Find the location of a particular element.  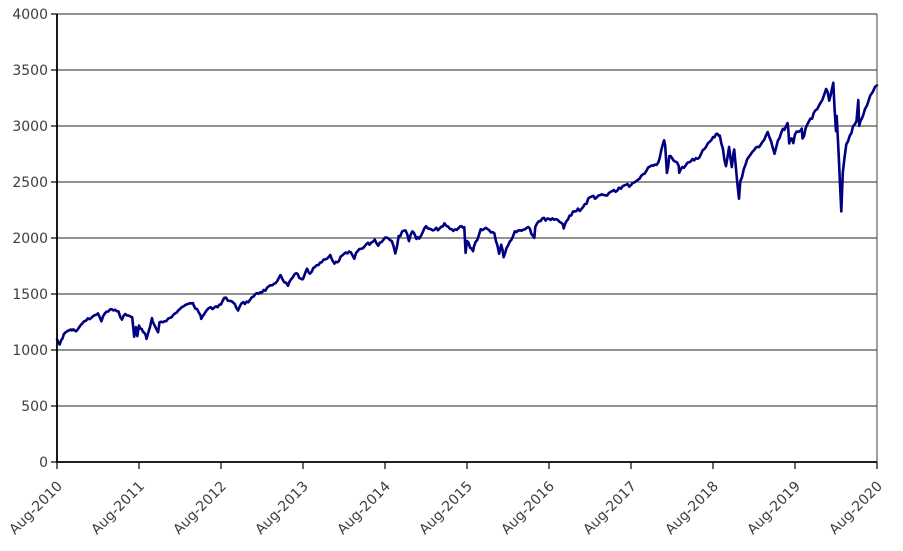

x-axis-tick-label: Aug-2012 is located at coordinates (199, 508).